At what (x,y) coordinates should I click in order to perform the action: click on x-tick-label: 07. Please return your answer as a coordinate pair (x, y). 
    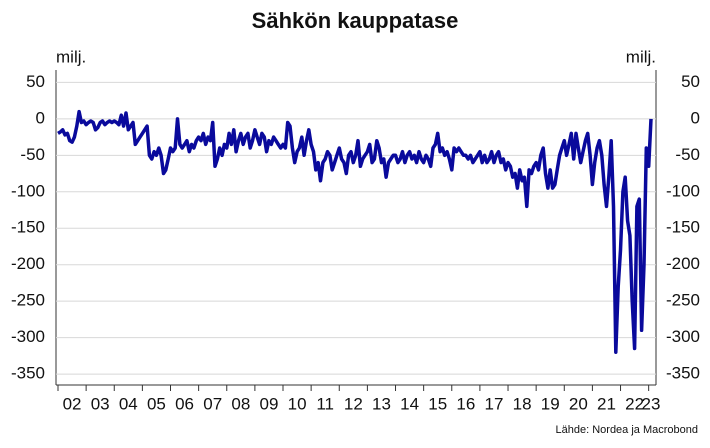
    Looking at the image, I should click on (212, 403).